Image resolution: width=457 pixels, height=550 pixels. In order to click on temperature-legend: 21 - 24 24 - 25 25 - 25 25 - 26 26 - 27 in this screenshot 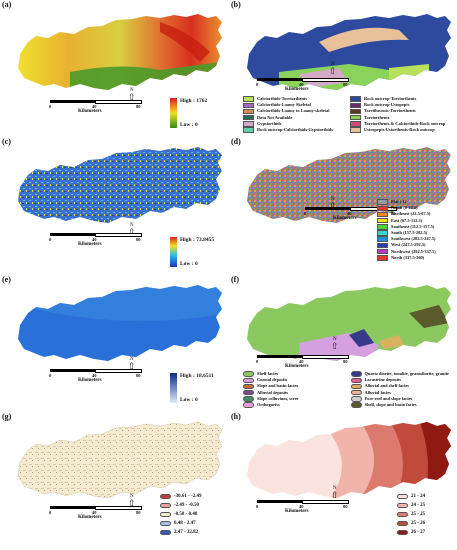, I will do `click(411, 514)`.